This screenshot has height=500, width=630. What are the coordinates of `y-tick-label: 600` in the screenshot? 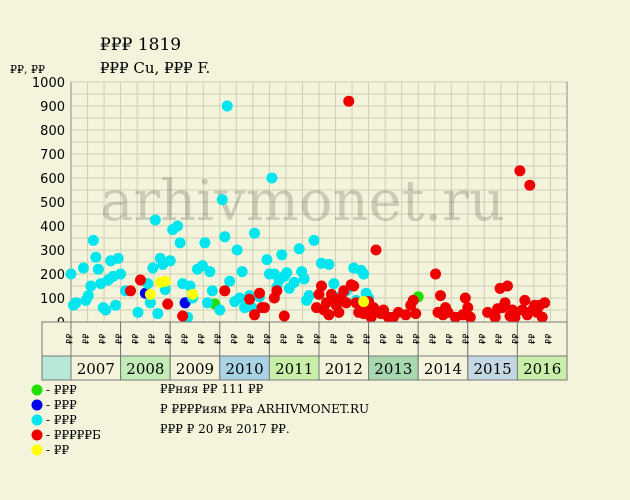 It's located at (52, 179).